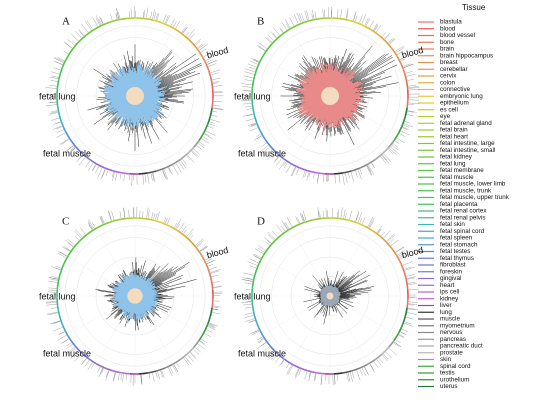 Image resolution: width=554 pixels, height=417 pixels. What do you see at coordinates (330, 296) in the screenshot?
I see `center-disc` at bounding box center [330, 296].